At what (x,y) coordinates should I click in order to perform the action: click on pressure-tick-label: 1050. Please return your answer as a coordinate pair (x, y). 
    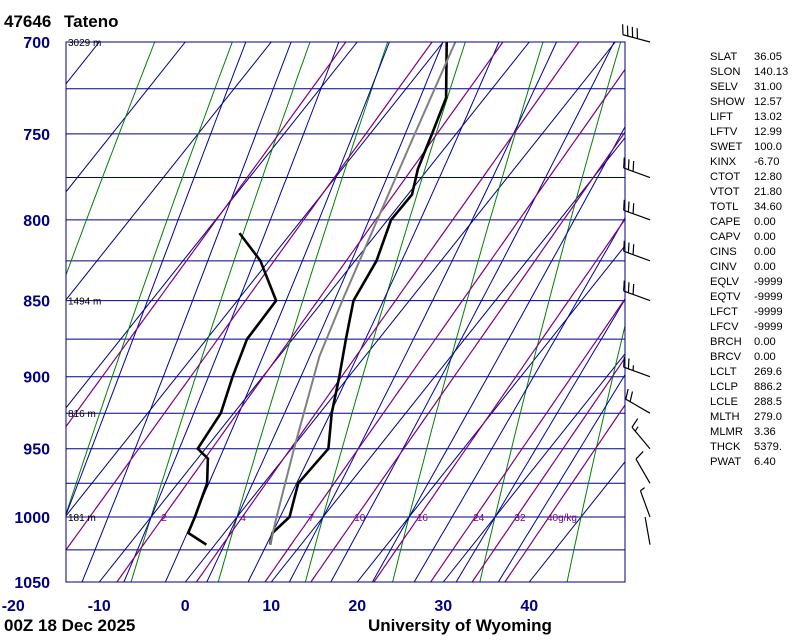
    Looking at the image, I should click on (32, 583).